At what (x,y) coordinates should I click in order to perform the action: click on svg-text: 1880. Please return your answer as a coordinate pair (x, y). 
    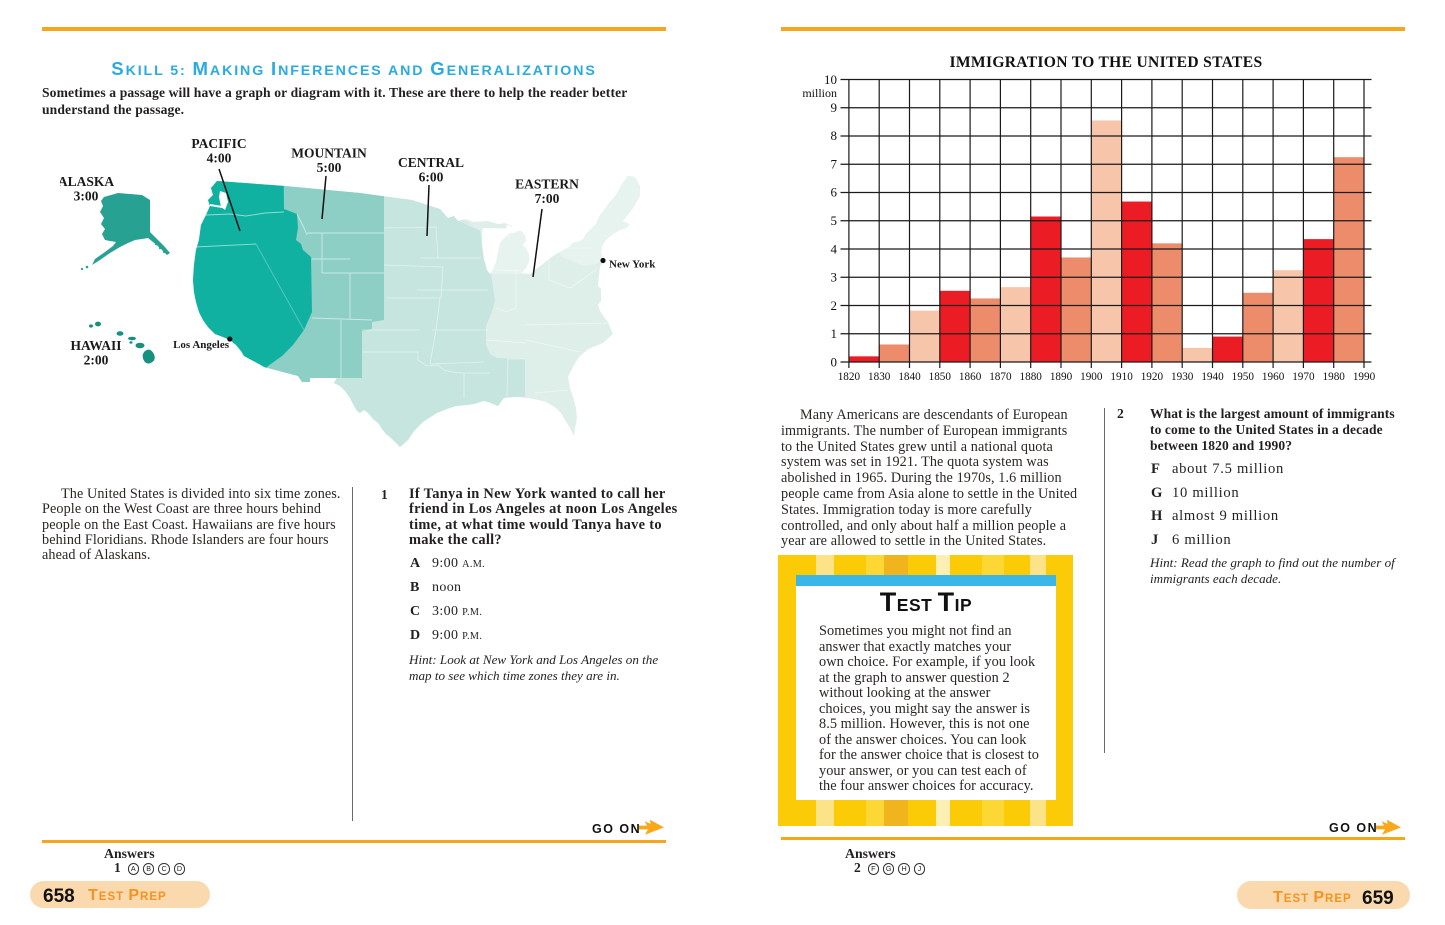
    Looking at the image, I should click on (1031, 377).